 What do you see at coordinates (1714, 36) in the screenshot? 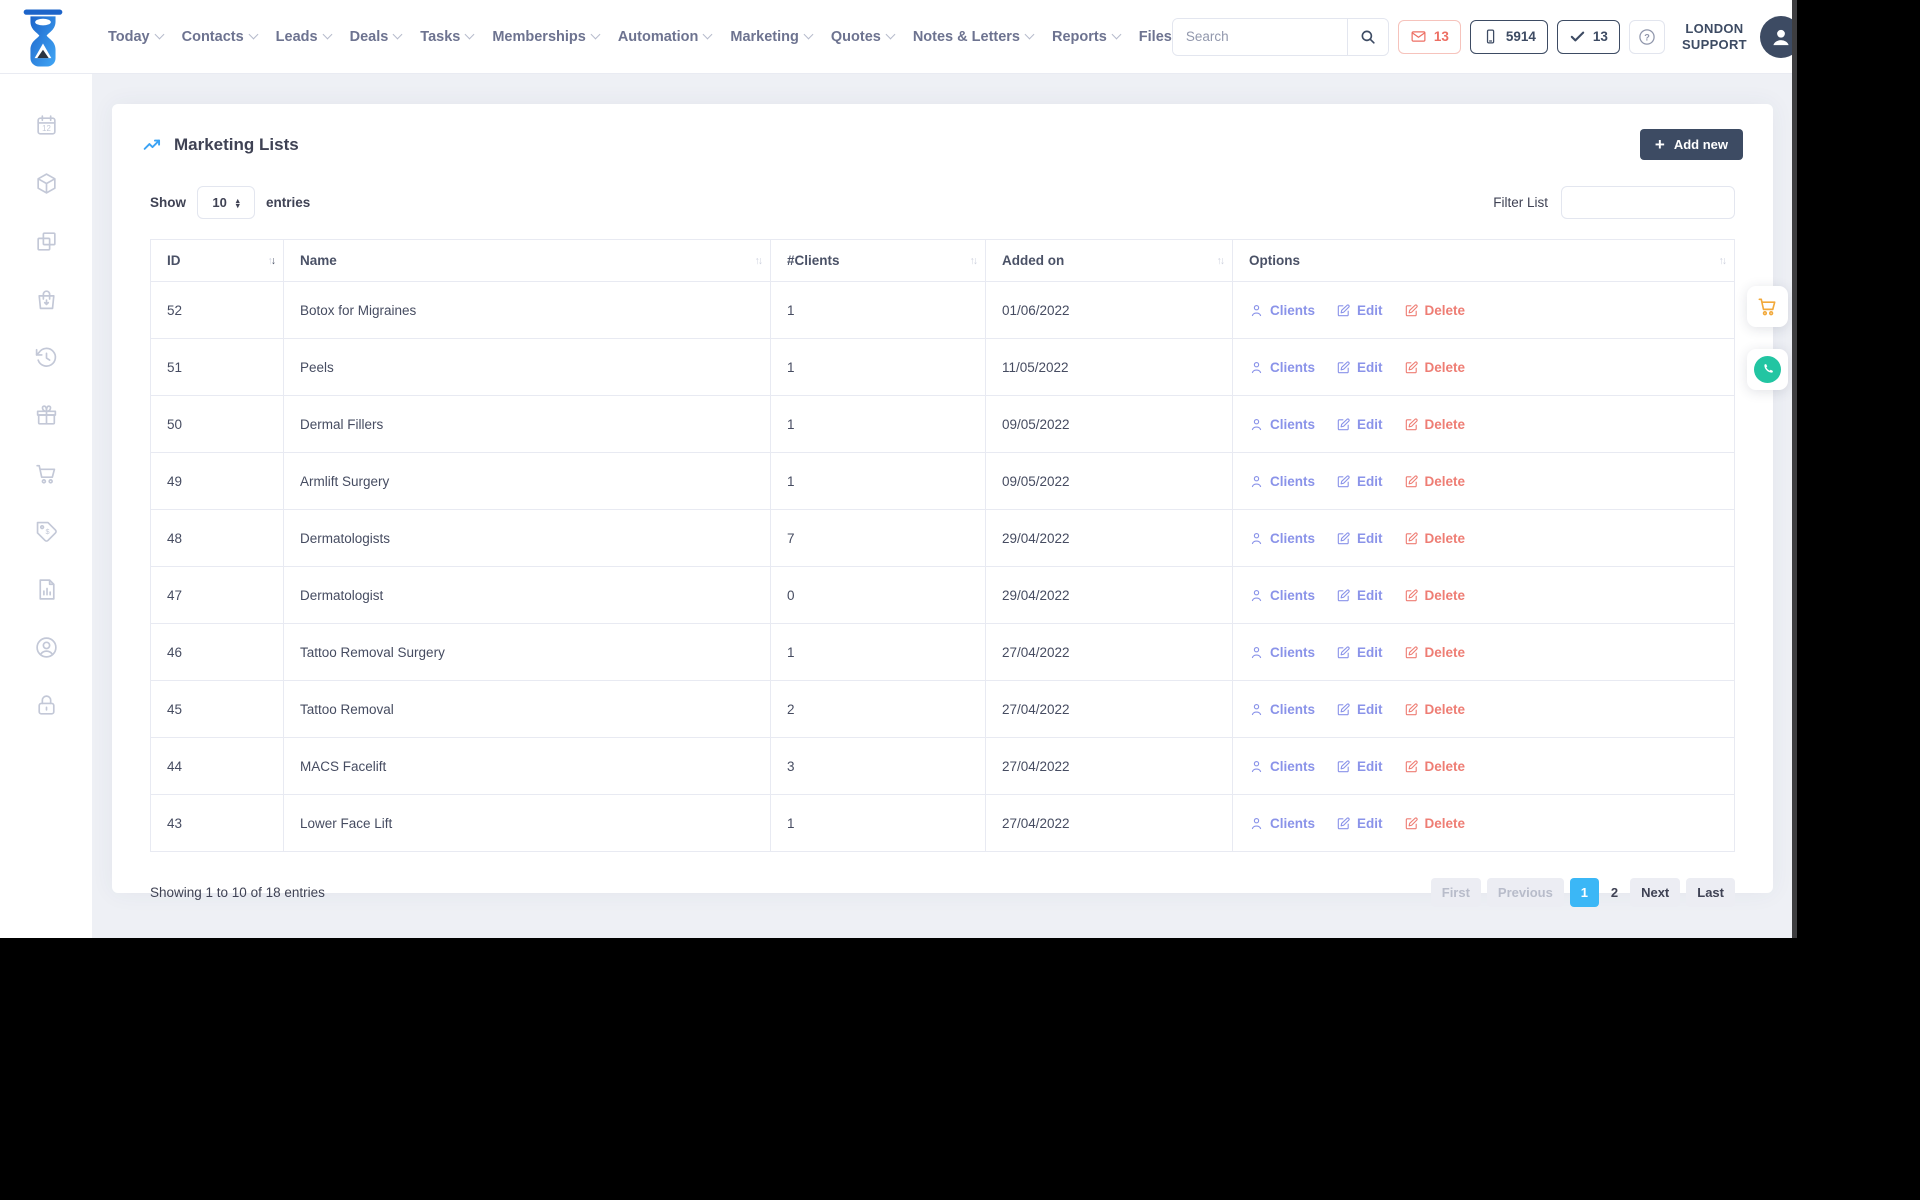
I see `user-name: LONDON SUPPORT` at bounding box center [1714, 36].